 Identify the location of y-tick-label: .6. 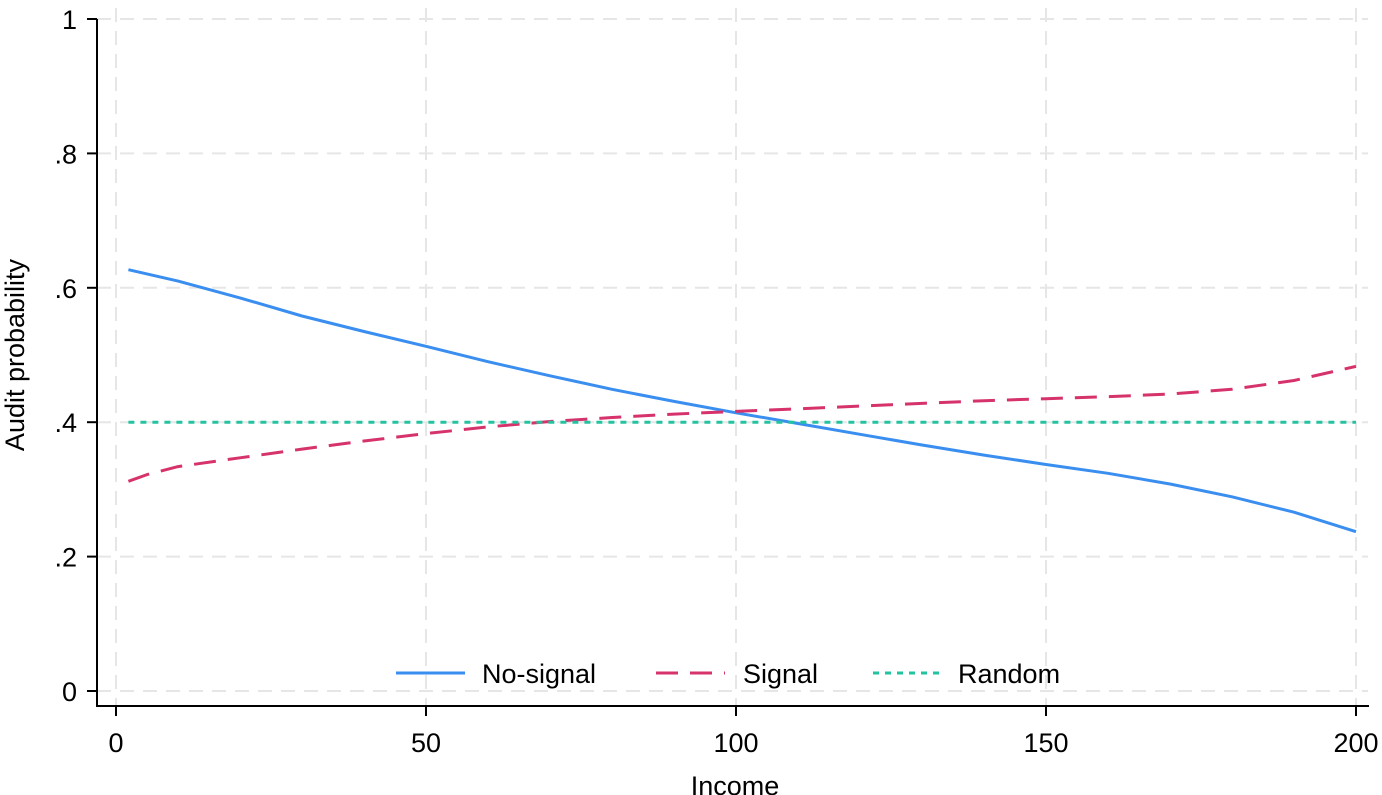
(65, 289).